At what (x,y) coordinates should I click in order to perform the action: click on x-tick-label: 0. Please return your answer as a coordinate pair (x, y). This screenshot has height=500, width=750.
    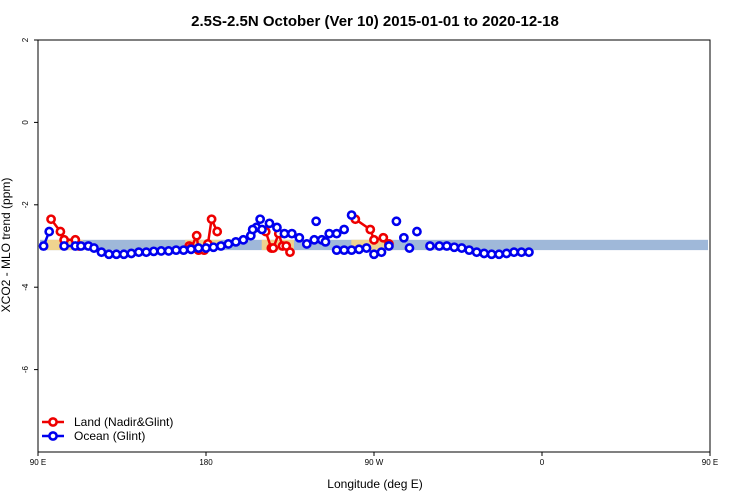
    Looking at the image, I should click on (542, 462).